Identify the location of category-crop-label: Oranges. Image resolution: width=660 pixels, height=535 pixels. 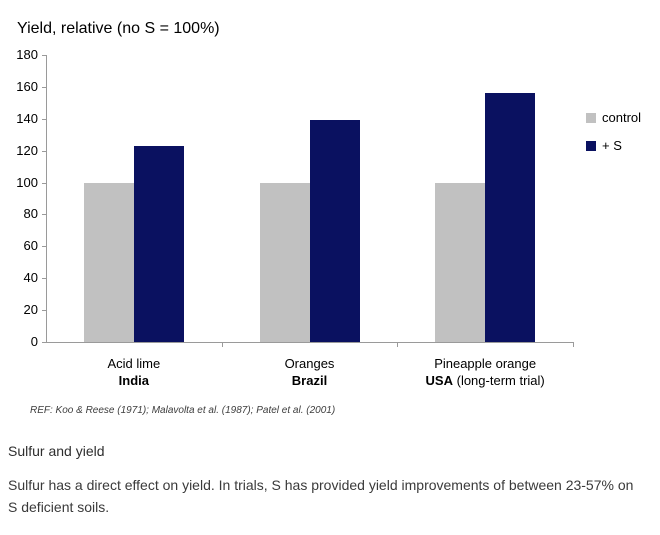
(309, 363).